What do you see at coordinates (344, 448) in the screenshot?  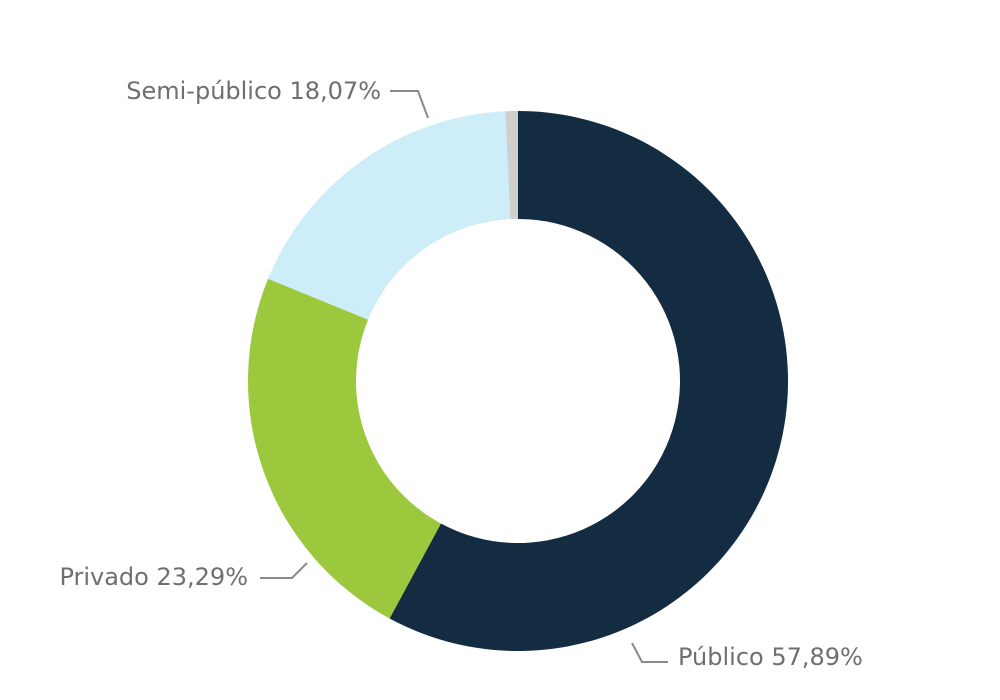 I see `slice-privado` at bounding box center [344, 448].